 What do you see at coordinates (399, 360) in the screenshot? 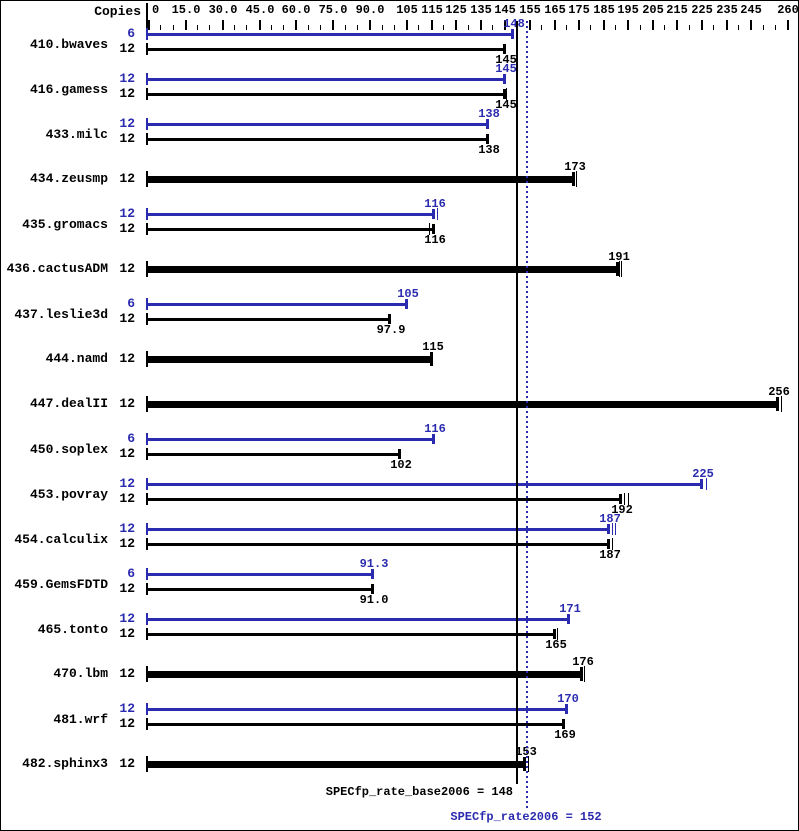
I see `benchmark-row: 444.namd` at bounding box center [399, 360].